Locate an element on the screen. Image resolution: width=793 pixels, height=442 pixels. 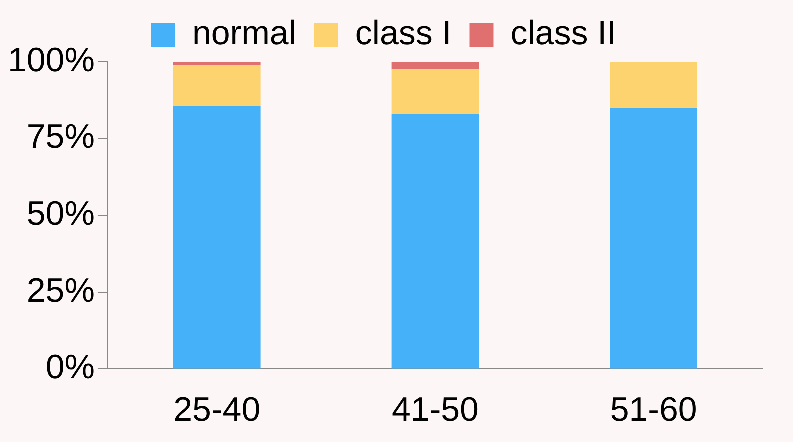
y-tick-label: 100% is located at coordinates (51, 60).